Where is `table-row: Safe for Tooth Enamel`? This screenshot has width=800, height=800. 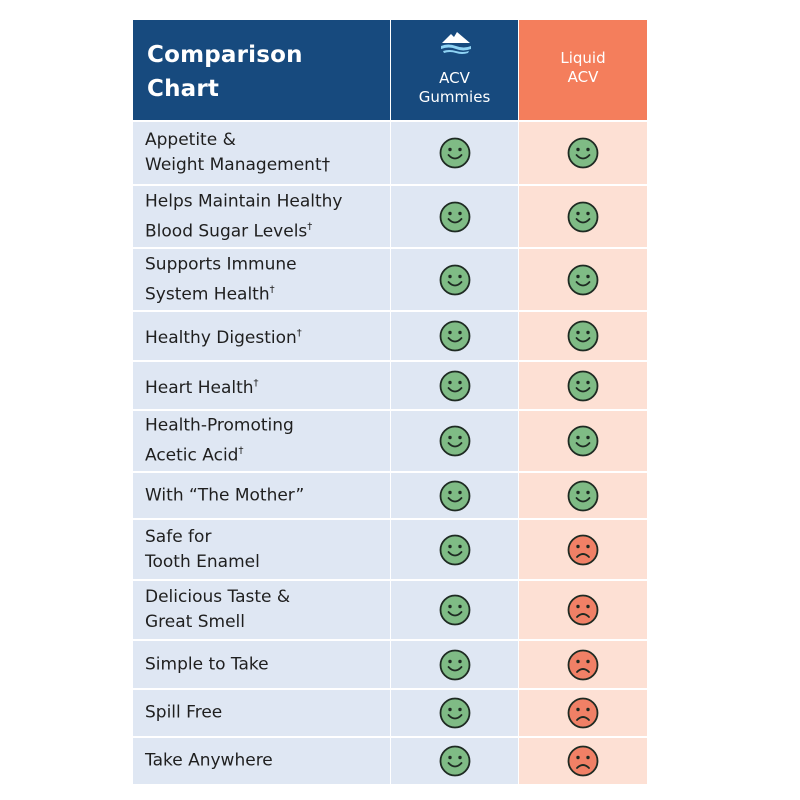
table-row: Safe for Tooth Enamel is located at coordinates (390, 548).